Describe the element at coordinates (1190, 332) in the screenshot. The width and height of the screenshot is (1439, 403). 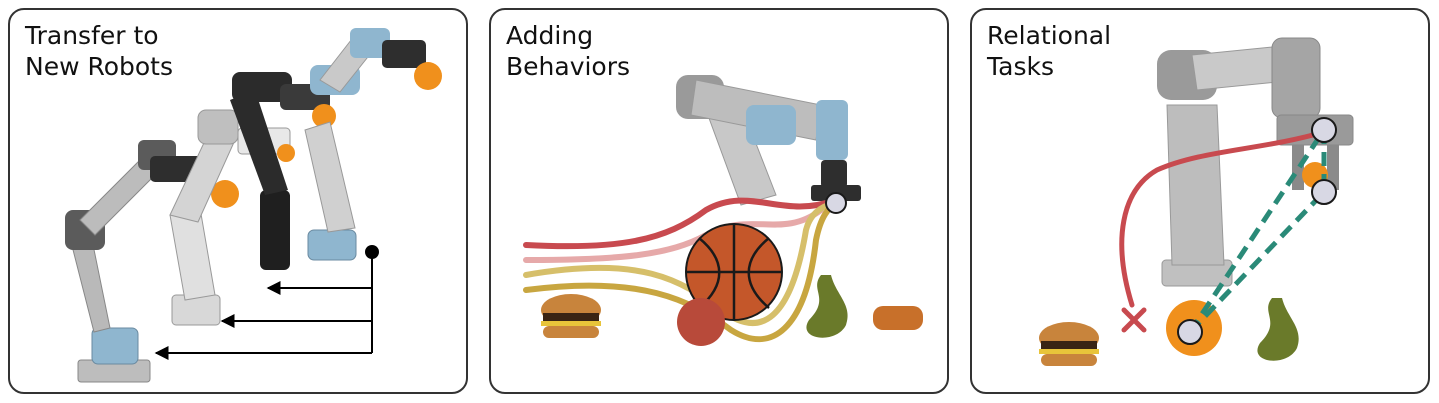
I see `object-marker` at that location.